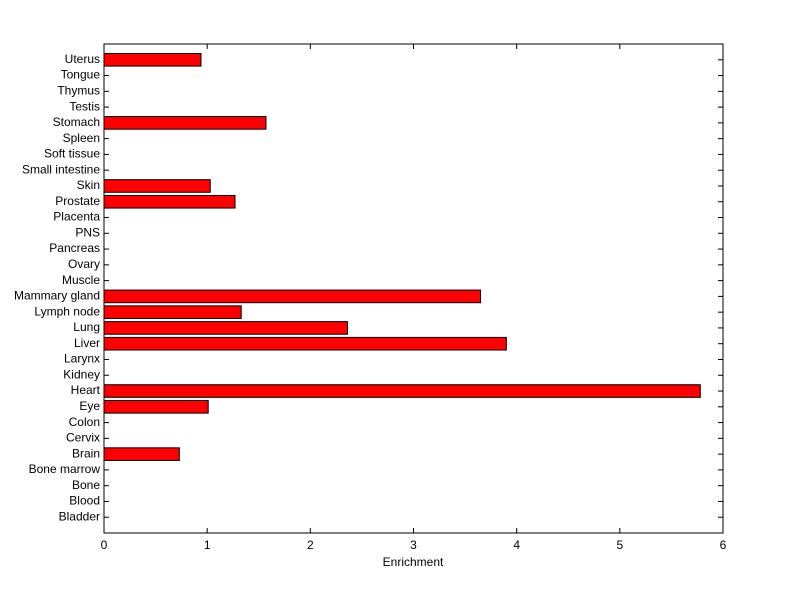 The height and width of the screenshot is (599, 800). Describe the element at coordinates (74, 248) in the screenshot. I see `y-tick-label: Pancreas` at that location.